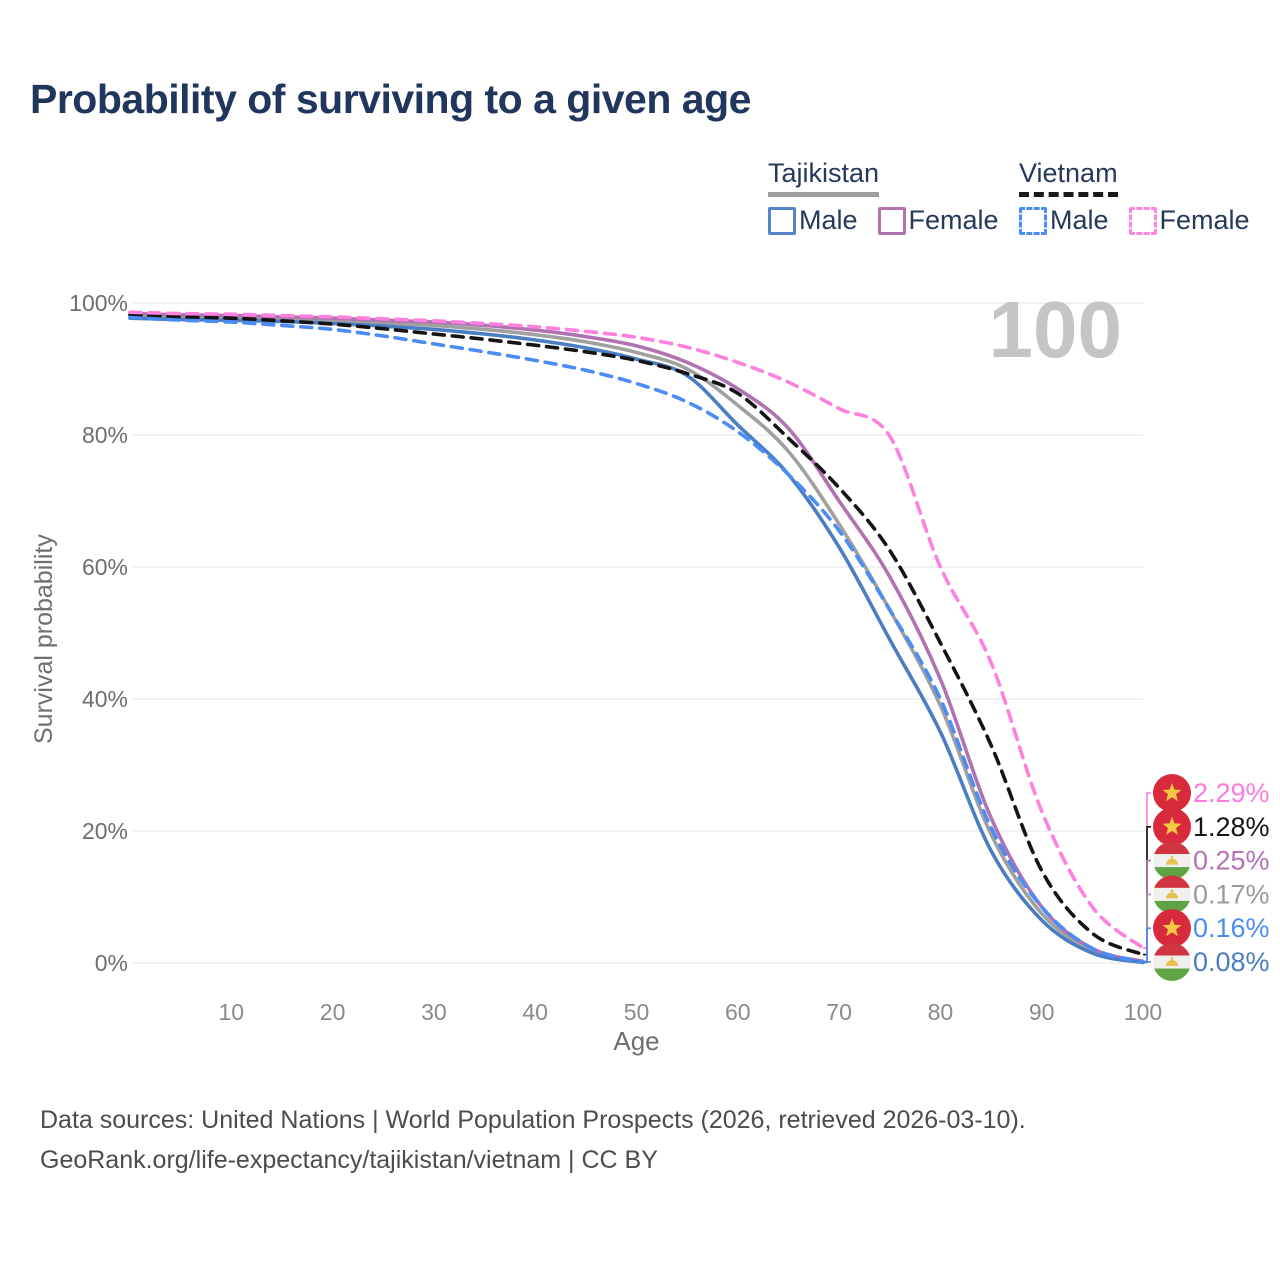 The width and height of the screenshot is (1280, 1280). I want to click on y-tick-label: 40%, so click(105, 699).